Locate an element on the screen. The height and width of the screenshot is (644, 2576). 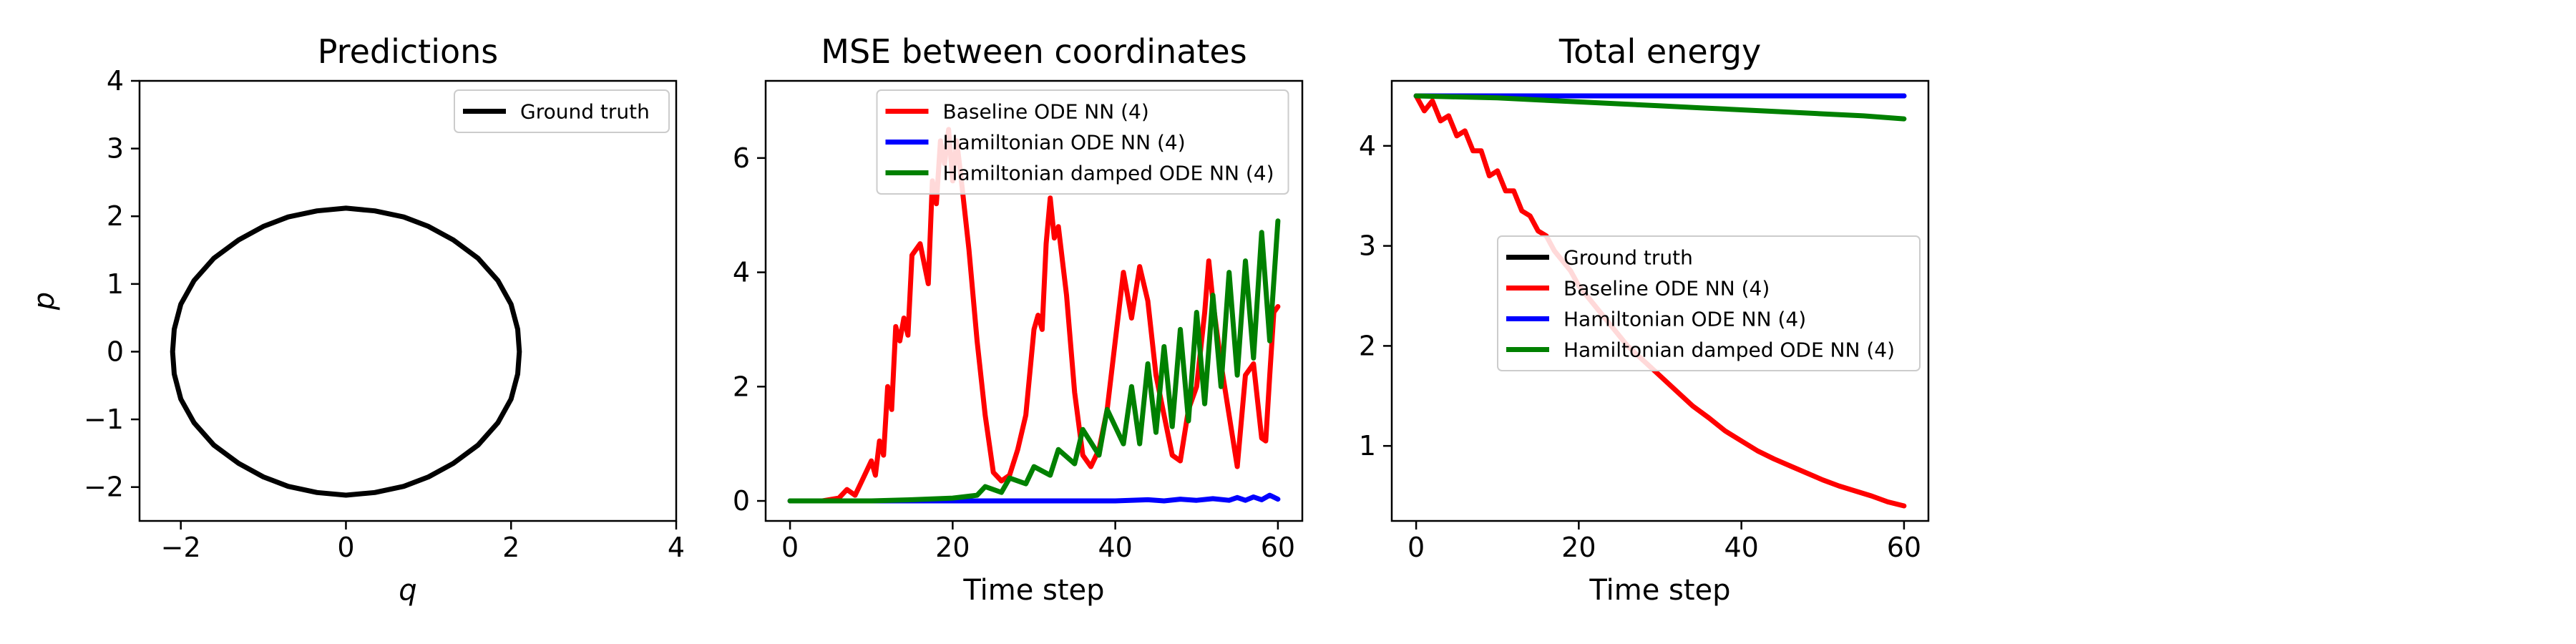
chart-title: MSE between coordinates is located at coordinates (1033, 51).